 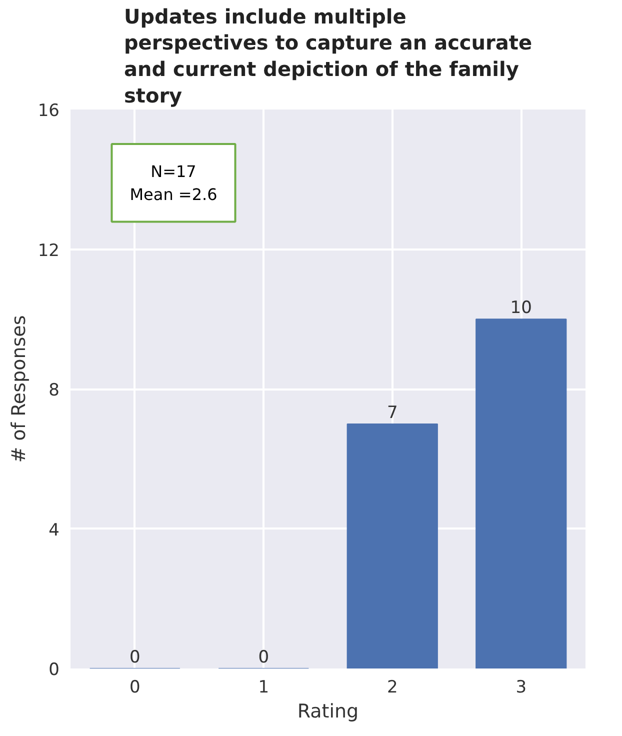 I want to click on x-tick-label: 2, so click(x=392, y=688).